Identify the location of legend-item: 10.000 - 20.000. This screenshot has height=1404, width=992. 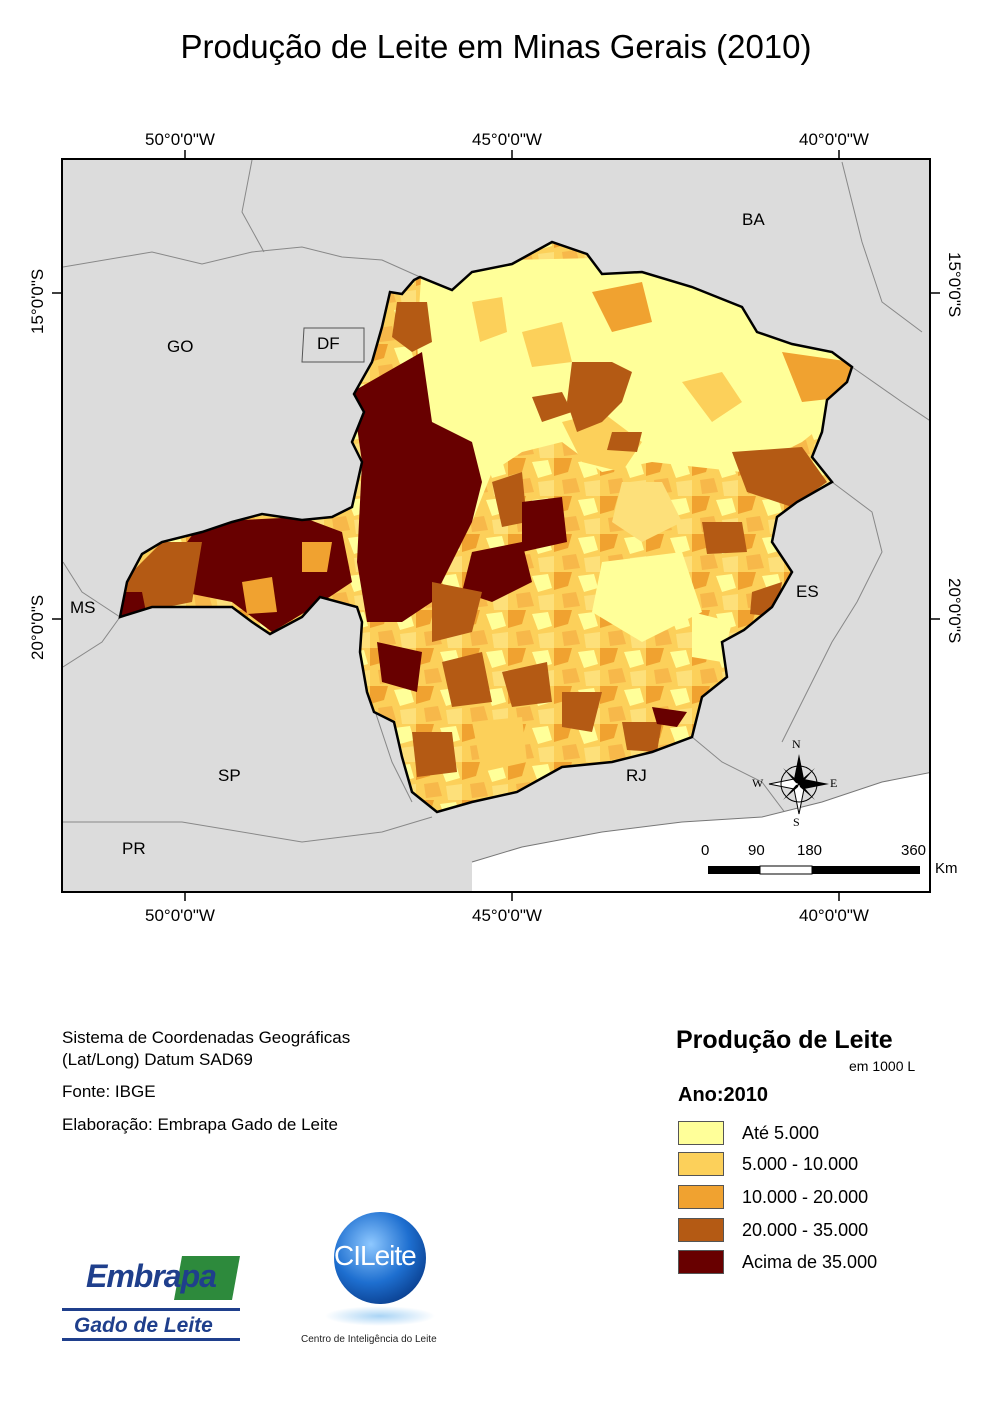
(773, 1197).